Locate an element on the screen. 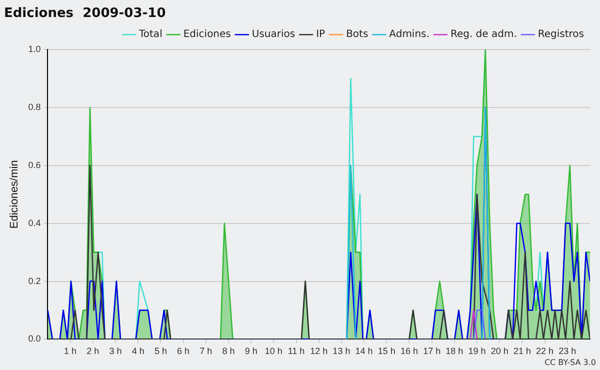  legend-label: Usuarios is located at coordinates (274, 34).